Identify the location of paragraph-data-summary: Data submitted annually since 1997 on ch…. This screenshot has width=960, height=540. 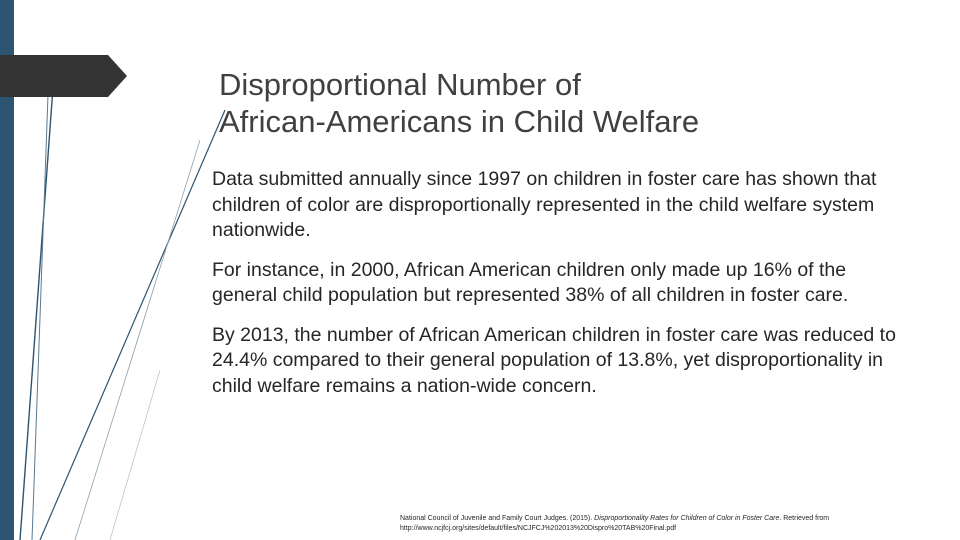
(544, 204).